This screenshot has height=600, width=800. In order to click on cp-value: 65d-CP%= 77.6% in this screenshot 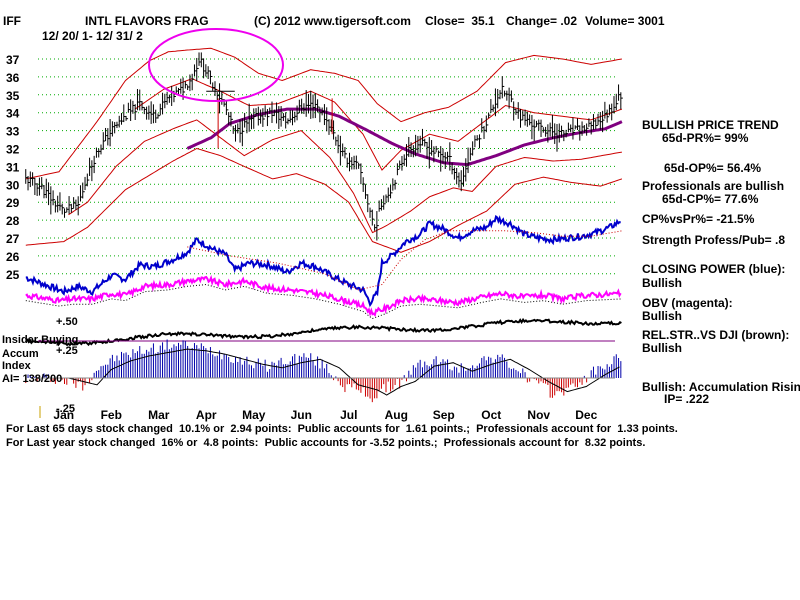, I will do `click(710, 199)`.